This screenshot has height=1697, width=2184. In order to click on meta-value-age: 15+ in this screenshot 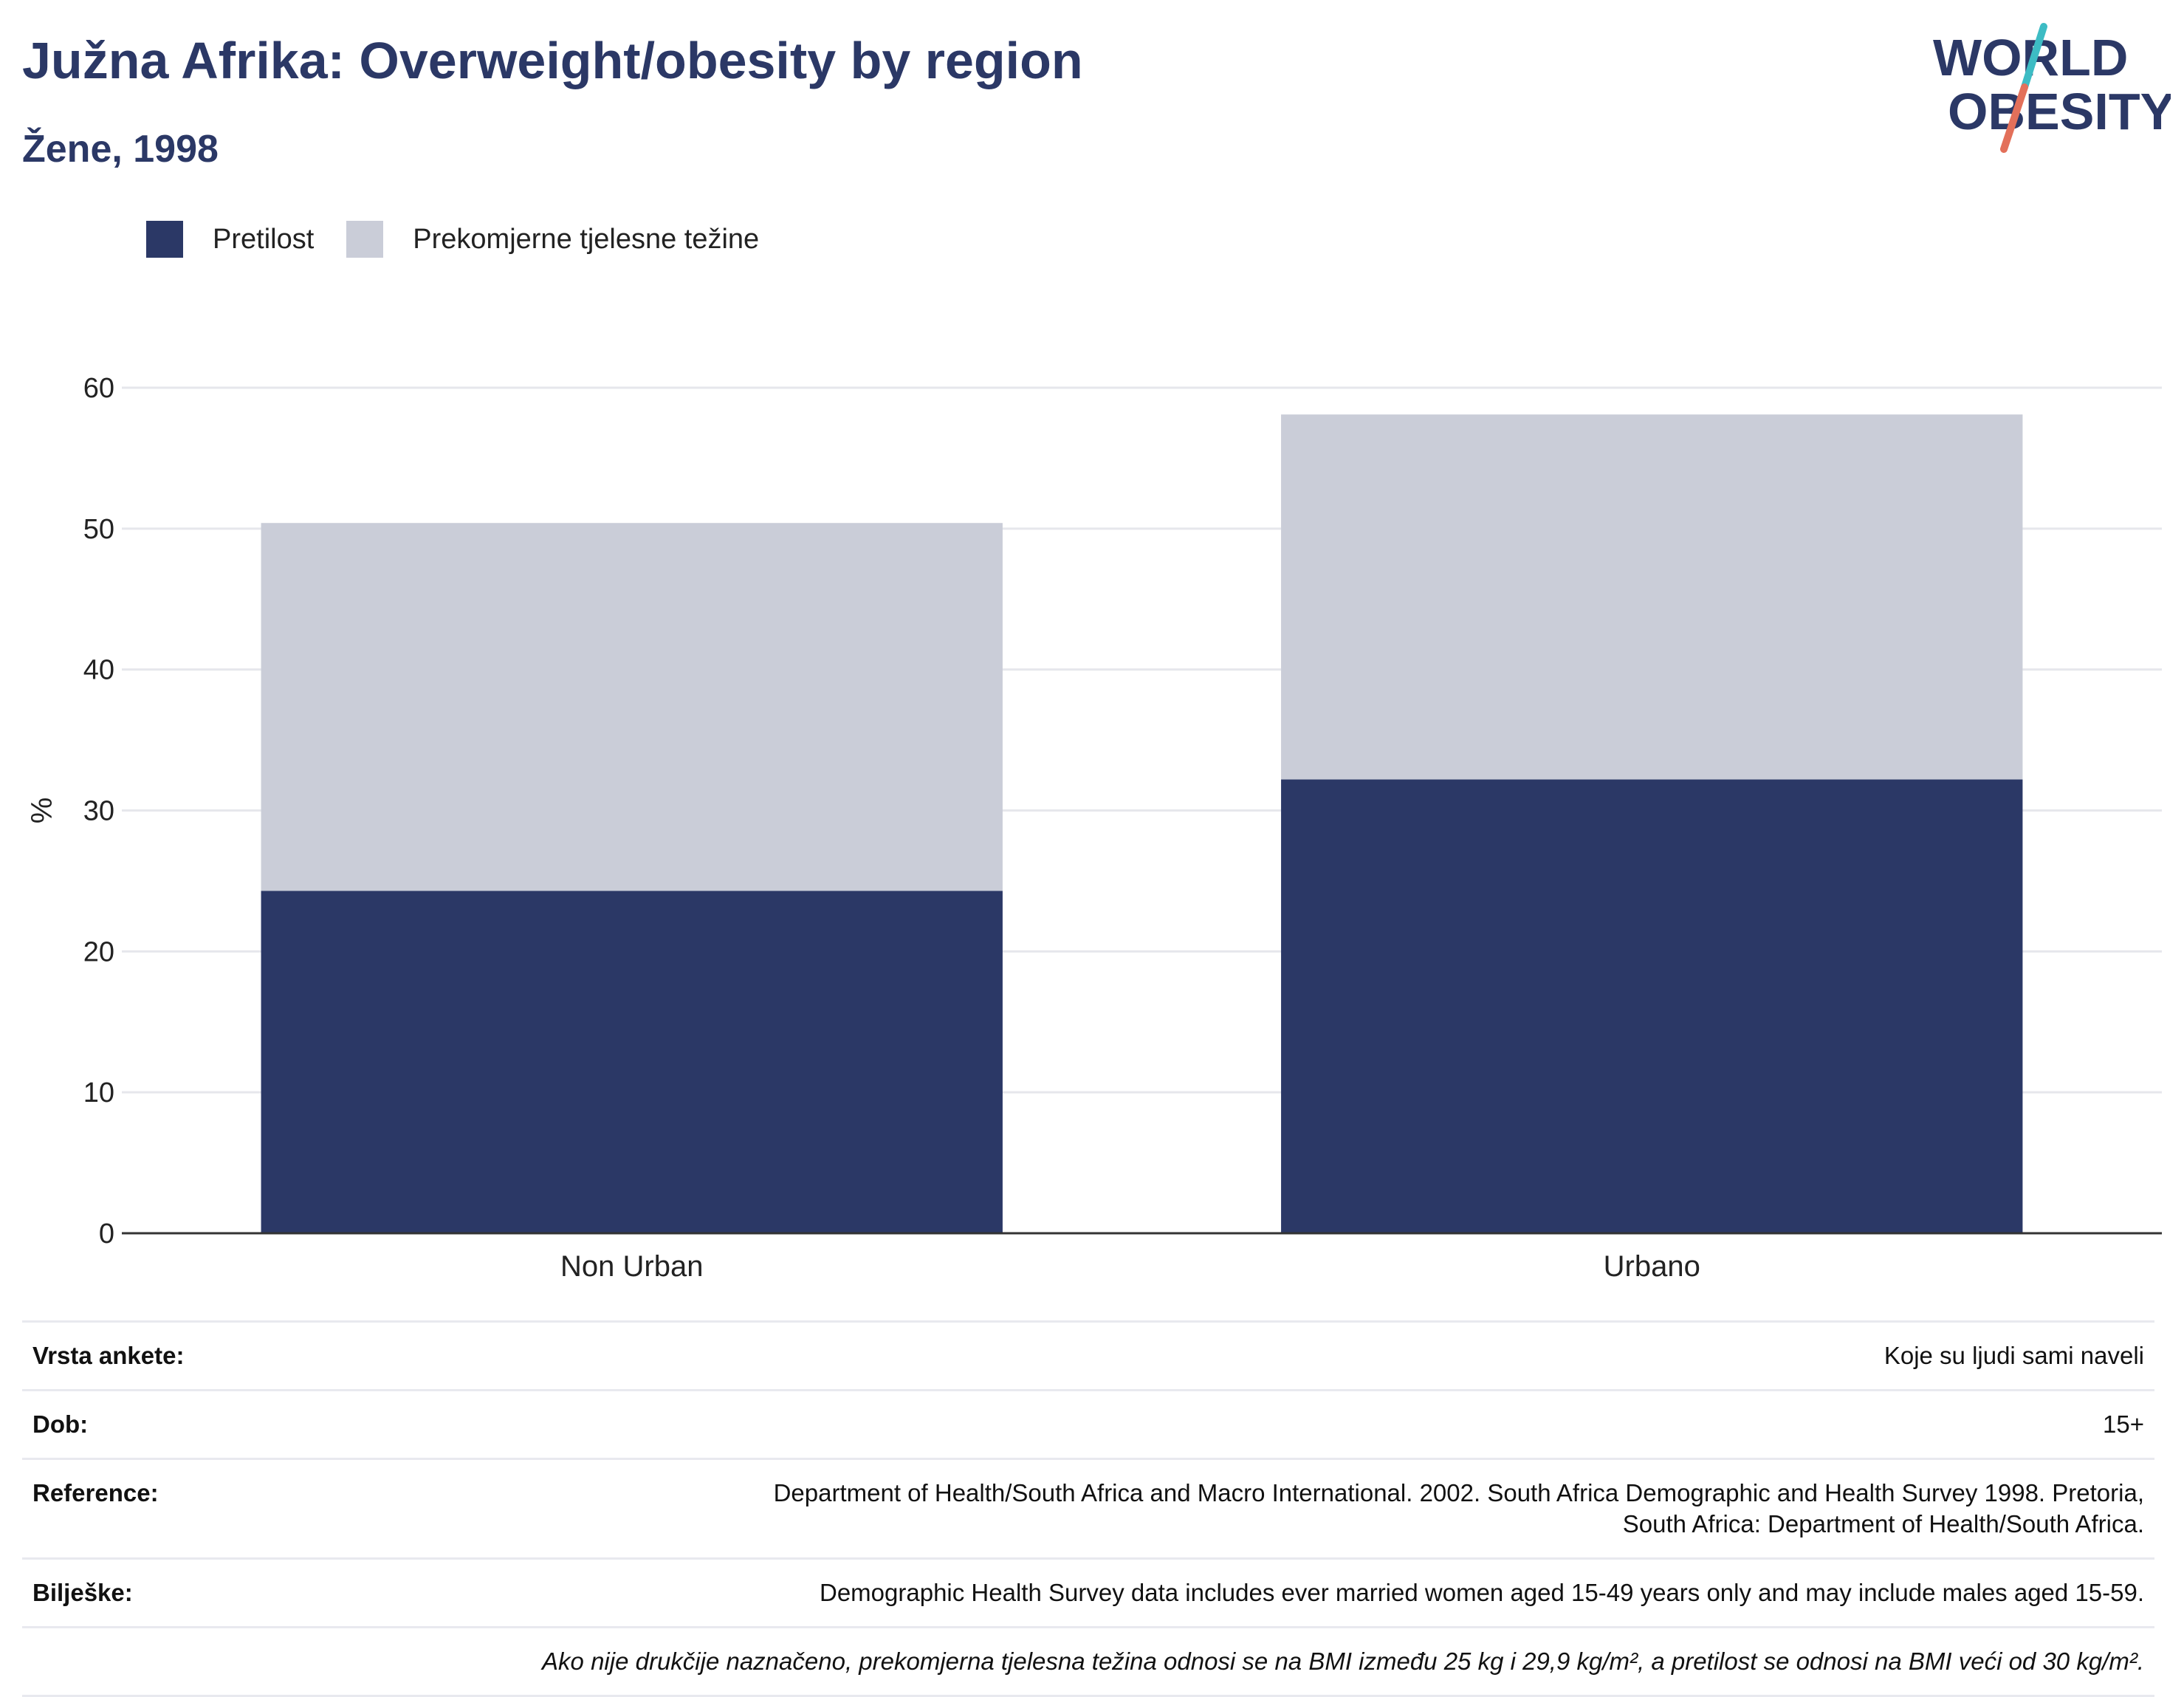, I will do `click(2123, 1424)`.